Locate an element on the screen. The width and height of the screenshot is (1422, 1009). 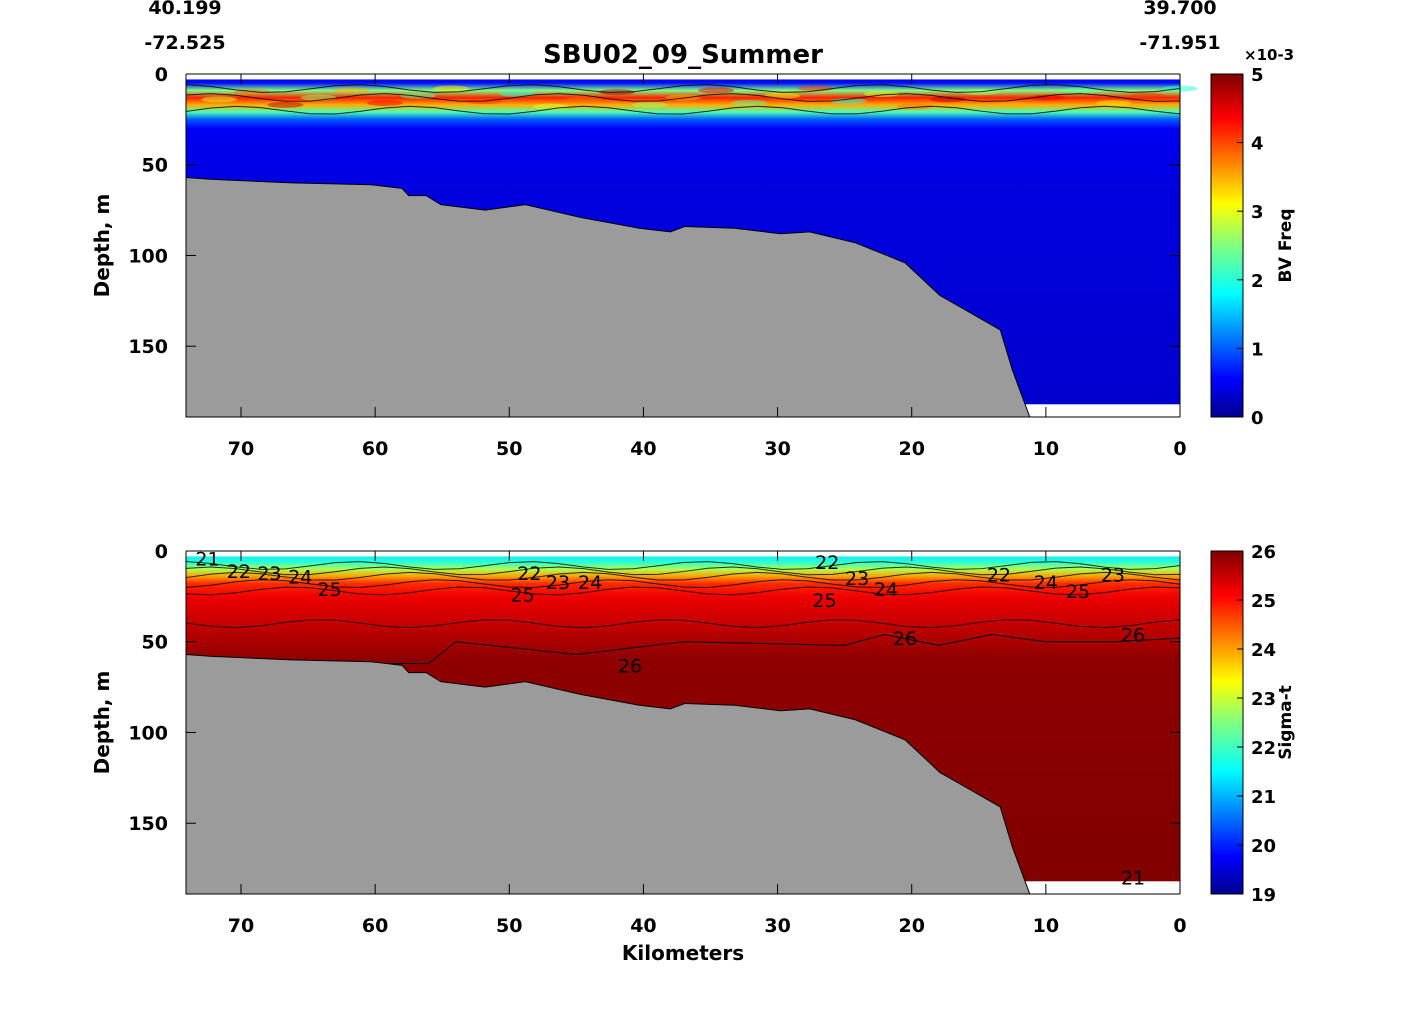
colorbar-tick-label: 2 is located at coordinates (1257, 281).